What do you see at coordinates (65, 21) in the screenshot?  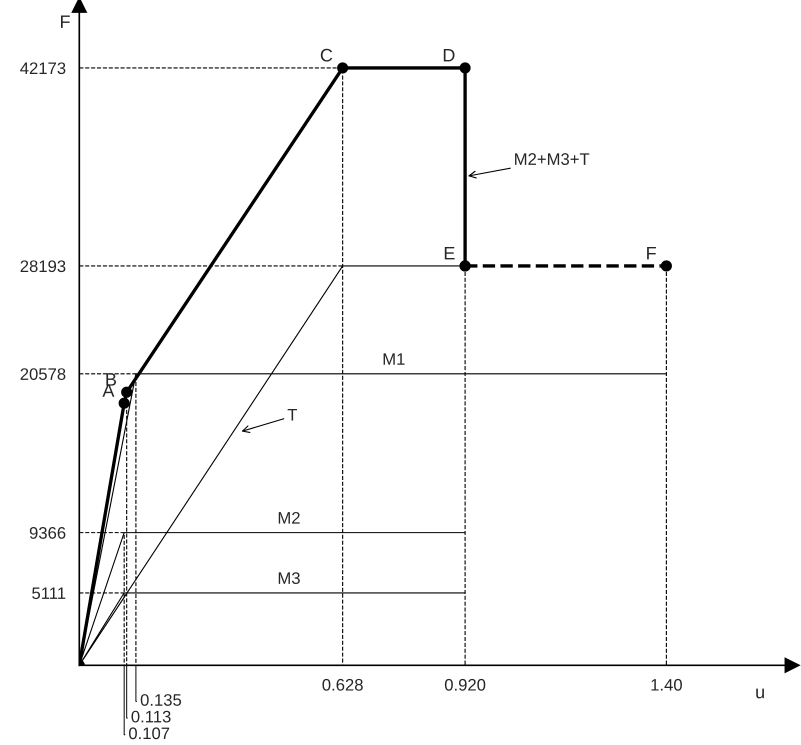 I see `y-axis-title: F` at bounding box center [65, 21].